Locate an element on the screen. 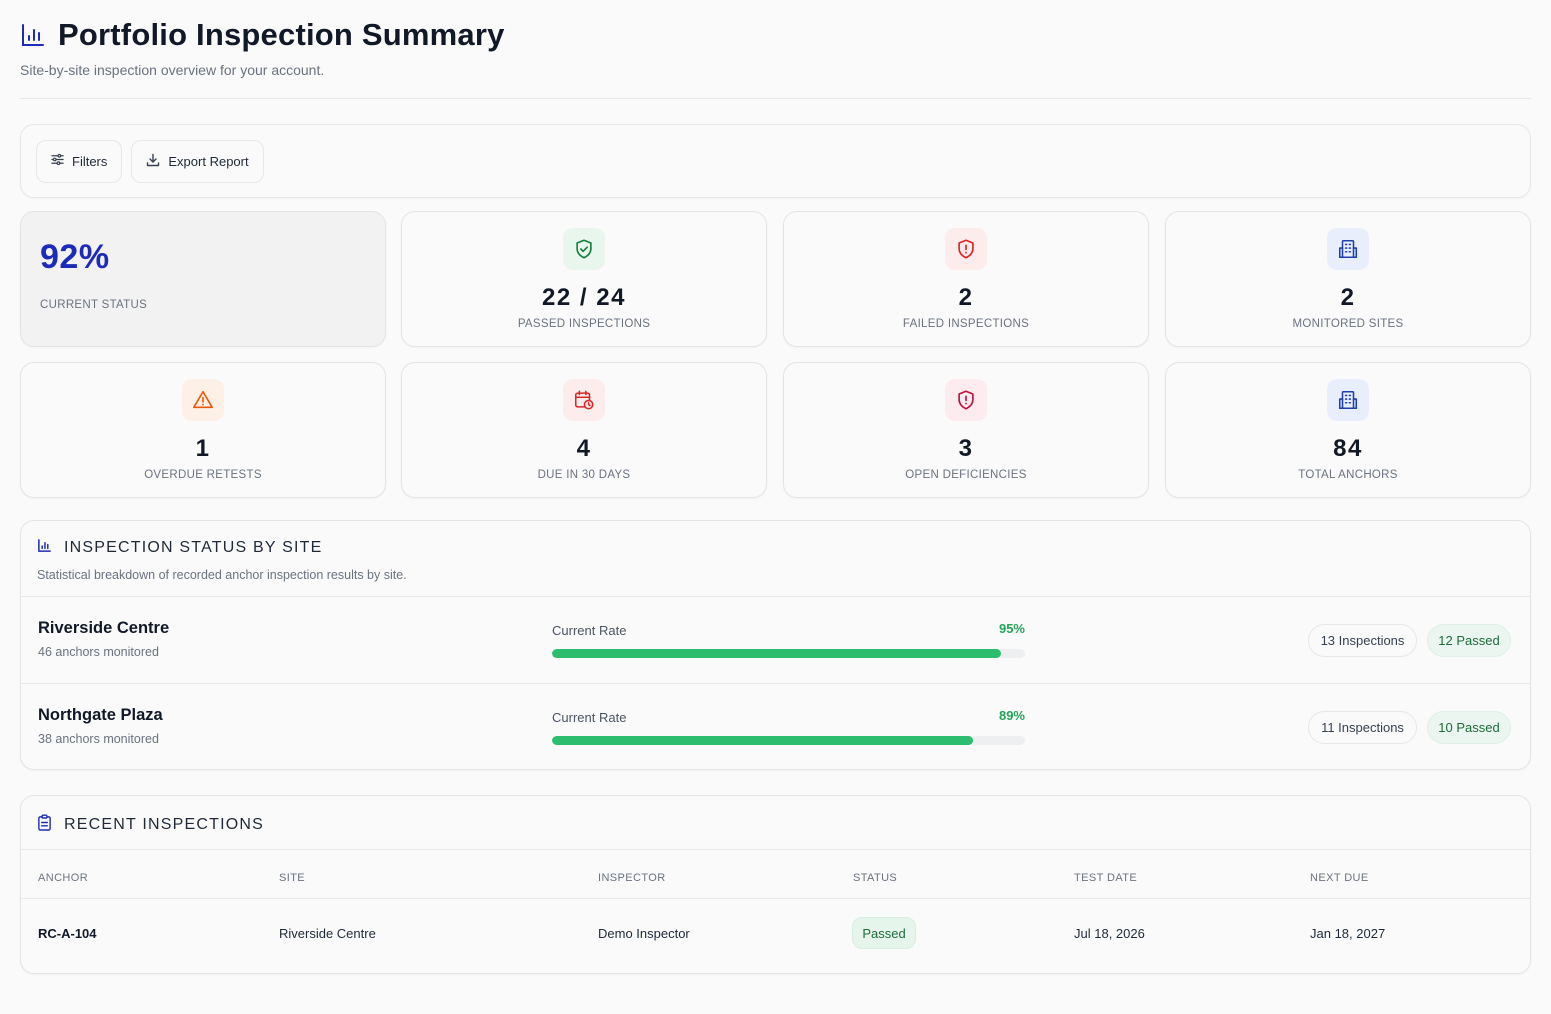 This screenshot has height=1014, width=1551. inspections-count-badge: 13 Inspections is located at coordinates (1362, 640).